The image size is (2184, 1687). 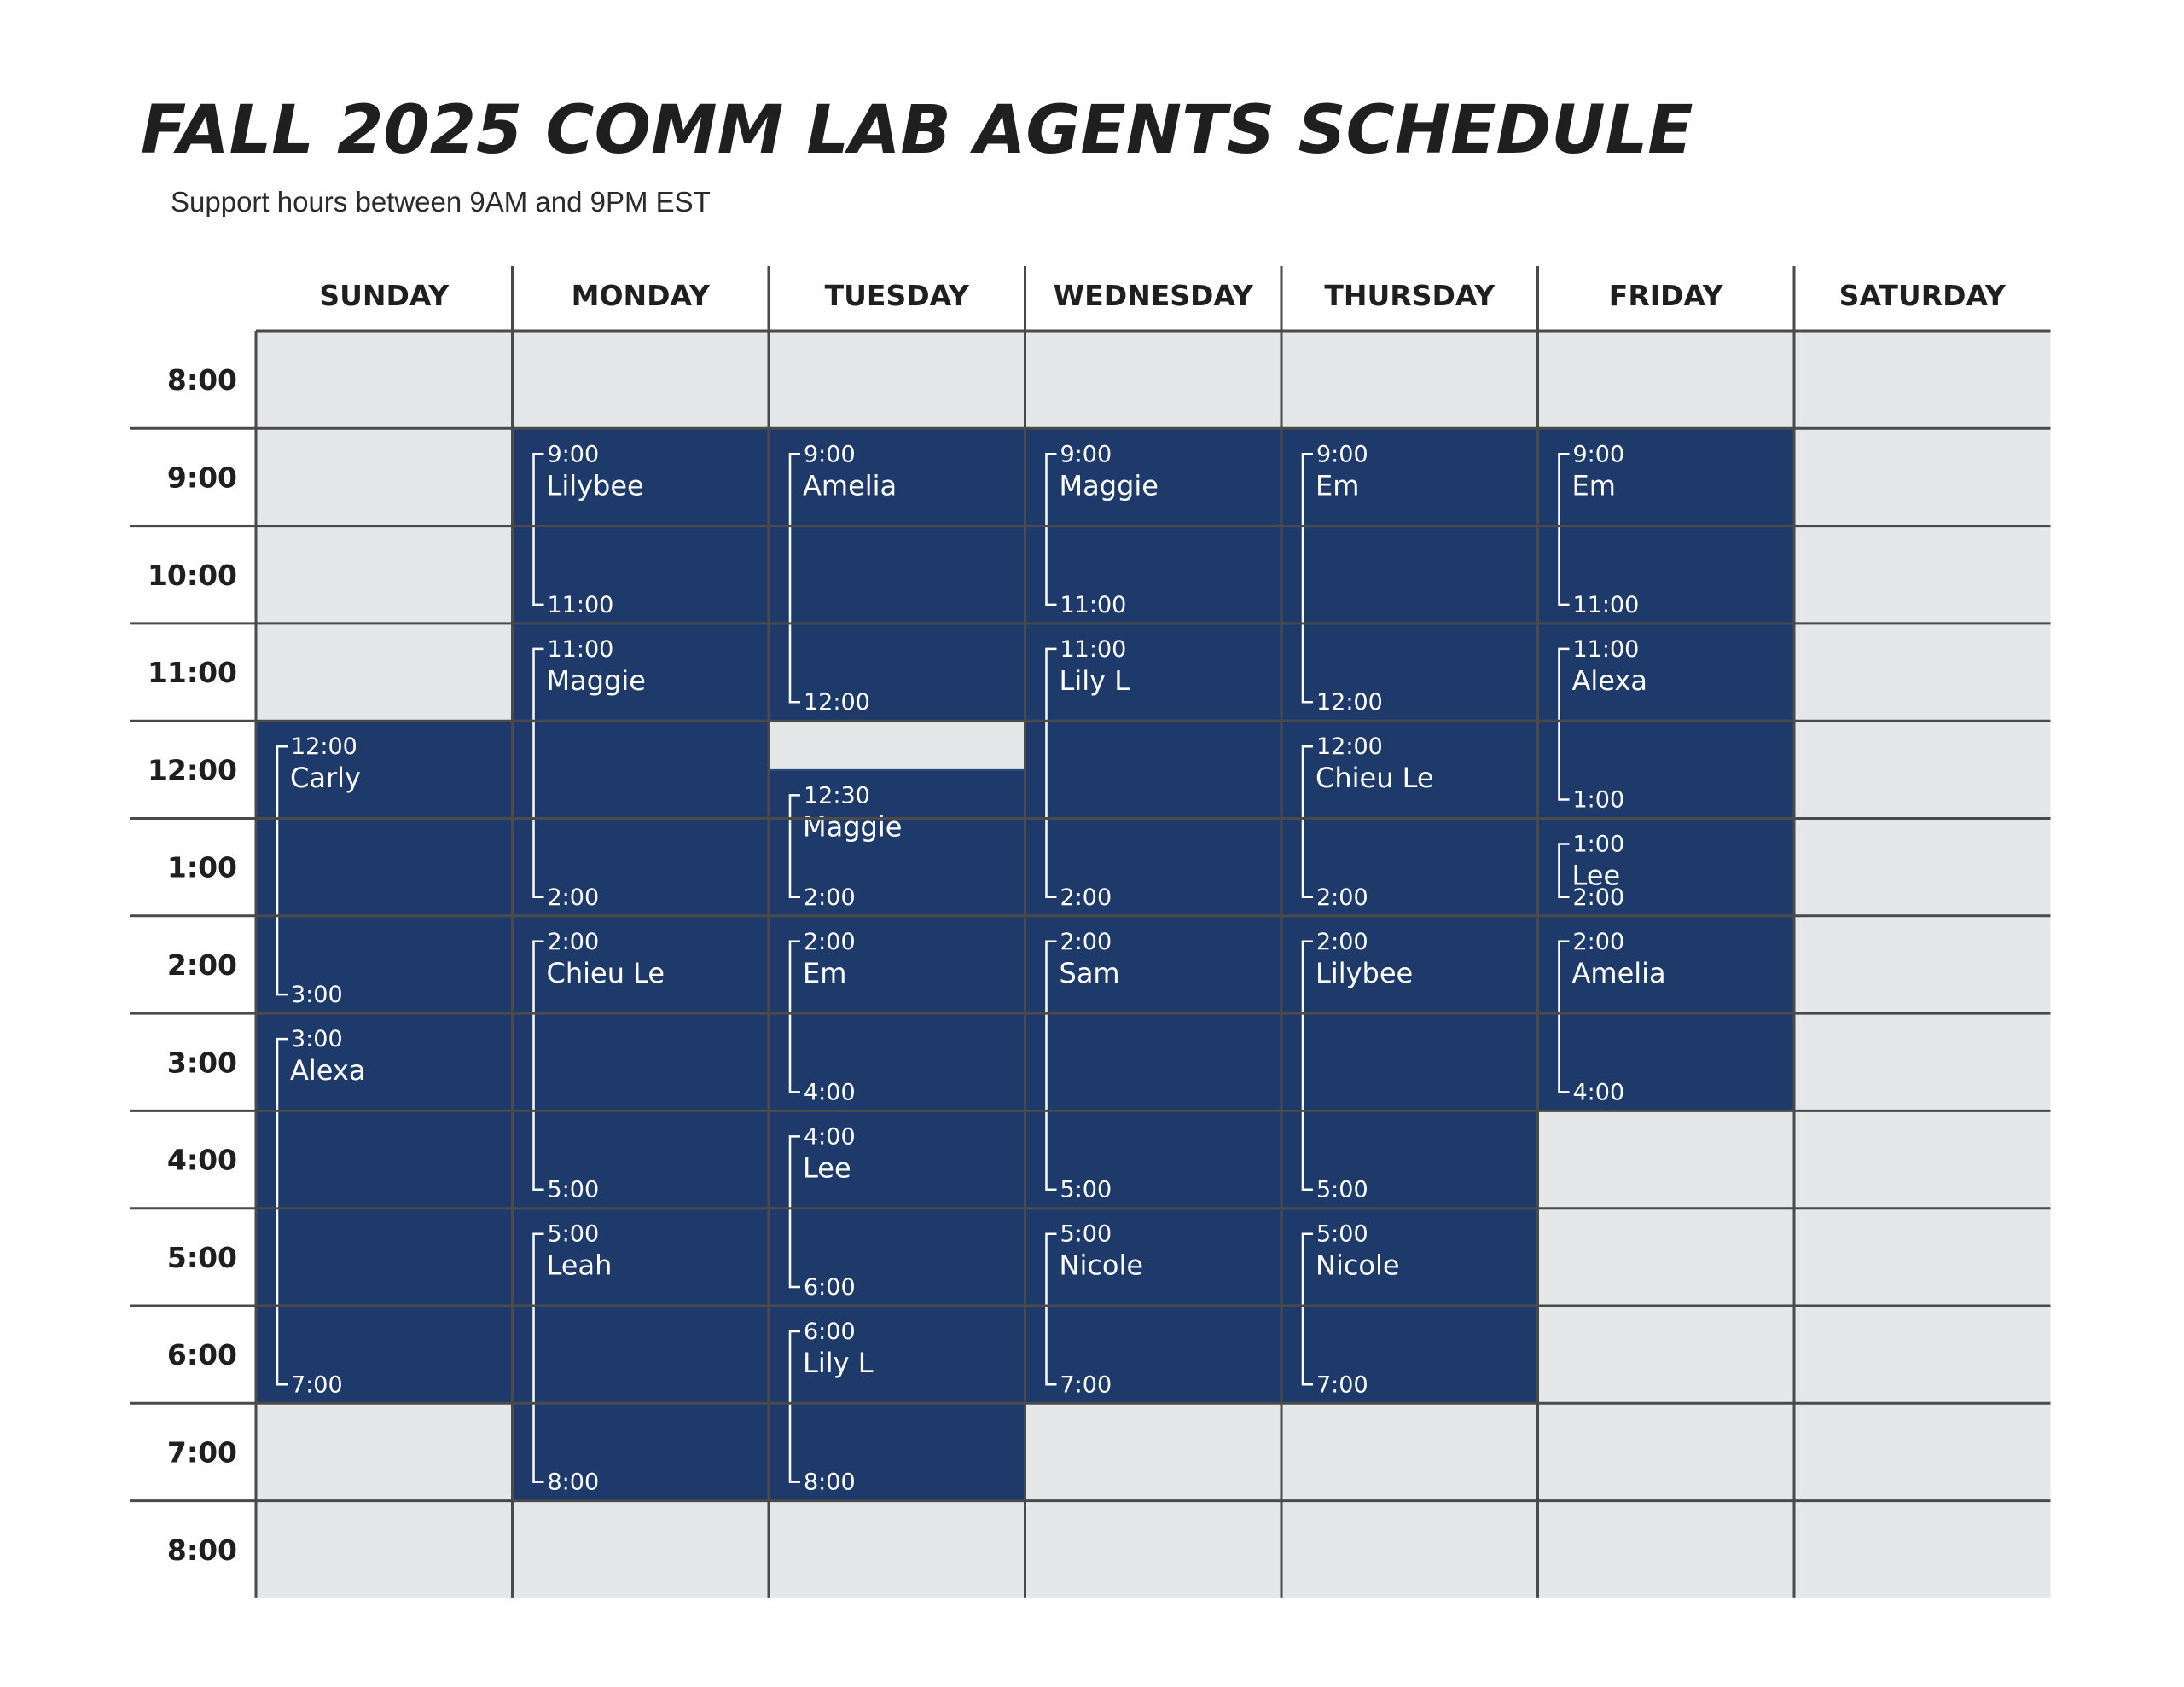 I want to click on time-label: 12:00, so click(x=193, y=770).